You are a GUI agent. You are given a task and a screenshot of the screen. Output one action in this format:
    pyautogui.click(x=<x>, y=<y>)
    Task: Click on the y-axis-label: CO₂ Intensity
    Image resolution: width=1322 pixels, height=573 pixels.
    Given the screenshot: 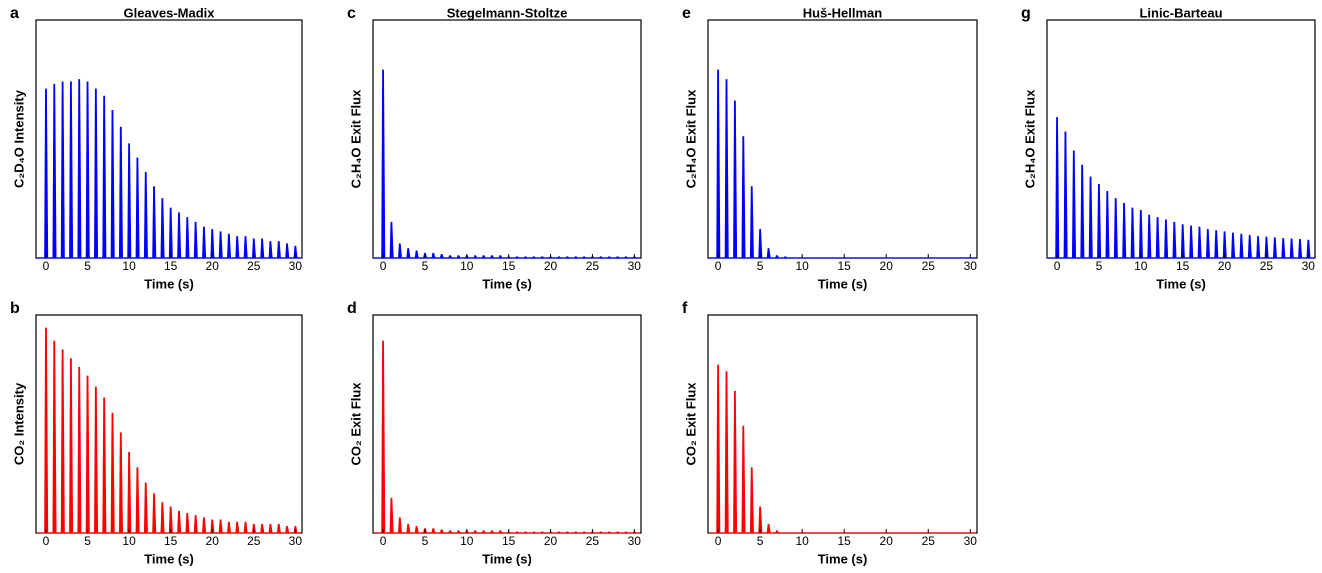 What is the action you would take?
    pyautogui.click(x=18, y=423)
    